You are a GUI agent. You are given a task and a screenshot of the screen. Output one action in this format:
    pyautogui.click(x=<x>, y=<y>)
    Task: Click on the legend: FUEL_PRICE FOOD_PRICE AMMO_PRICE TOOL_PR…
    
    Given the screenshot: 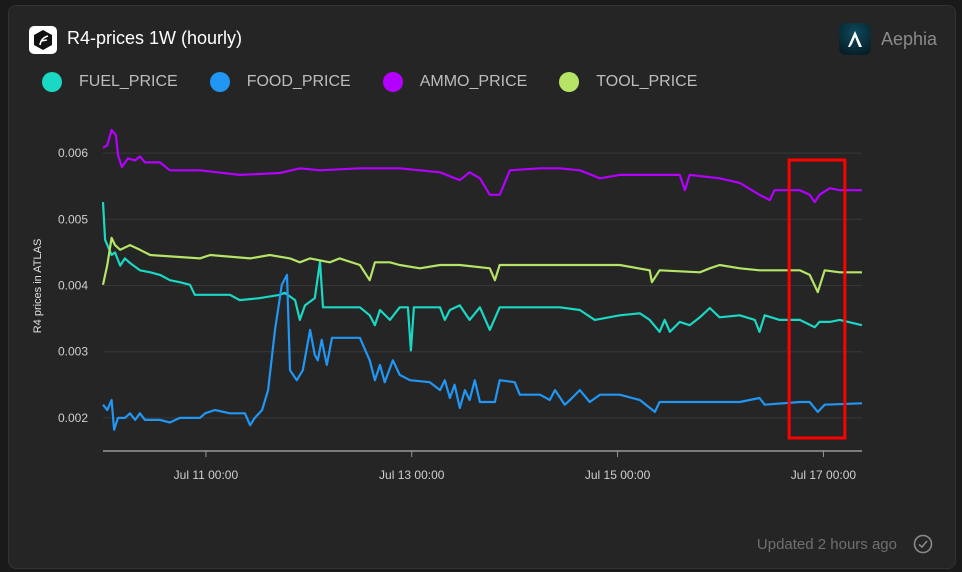 What is the action you would take?
    pyautogui.click(x=385, y=82)
    